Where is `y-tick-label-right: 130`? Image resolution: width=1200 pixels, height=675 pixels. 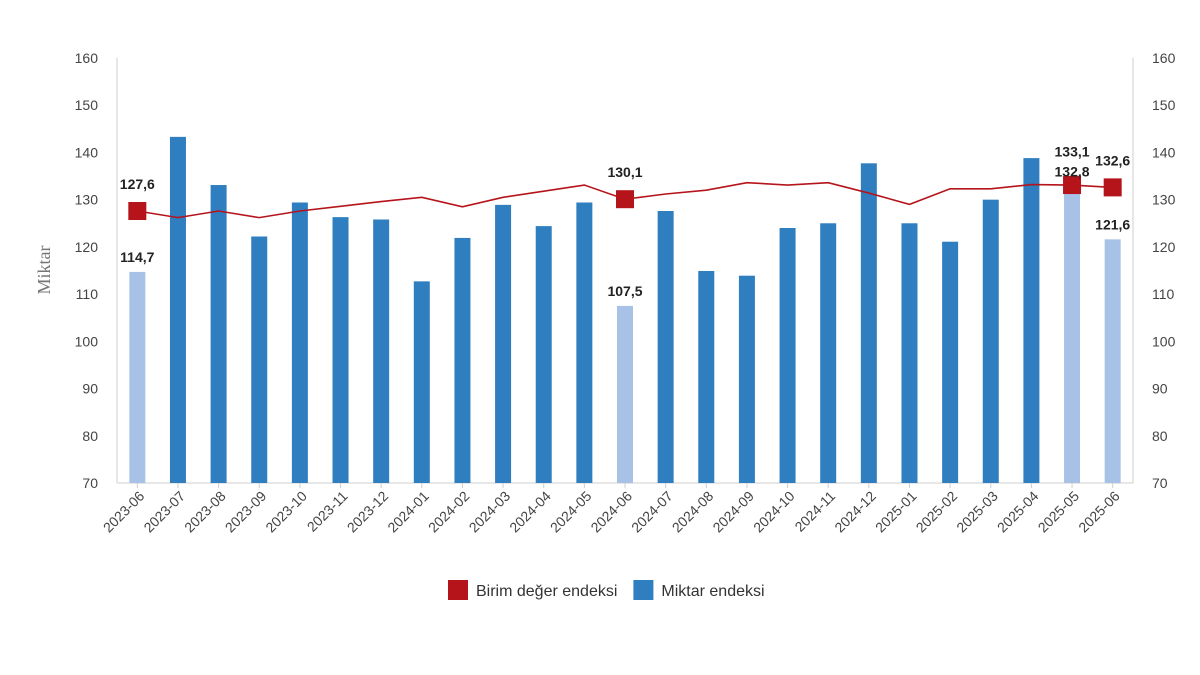
y-tick-label-right: 130 is located at coordinates (1164, 200).